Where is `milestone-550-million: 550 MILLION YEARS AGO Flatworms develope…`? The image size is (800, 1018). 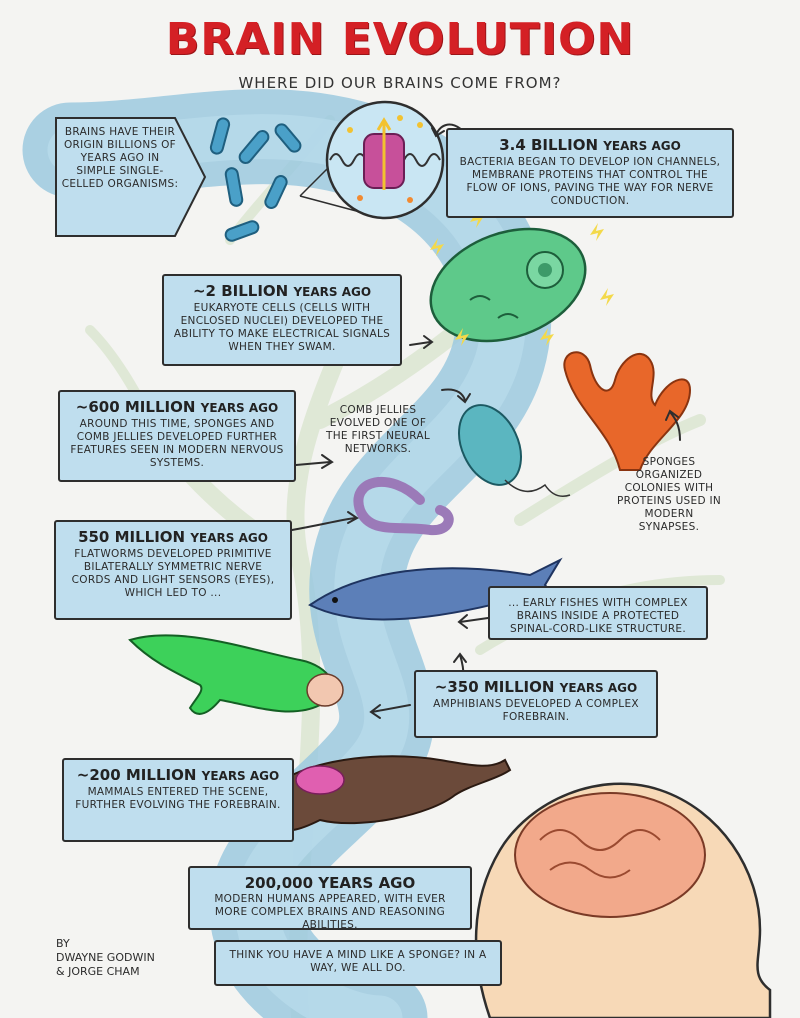 milestone-550-million: 550 MILLION YEARS AGO Flatworms develope… is located at coordinates (173, 570).